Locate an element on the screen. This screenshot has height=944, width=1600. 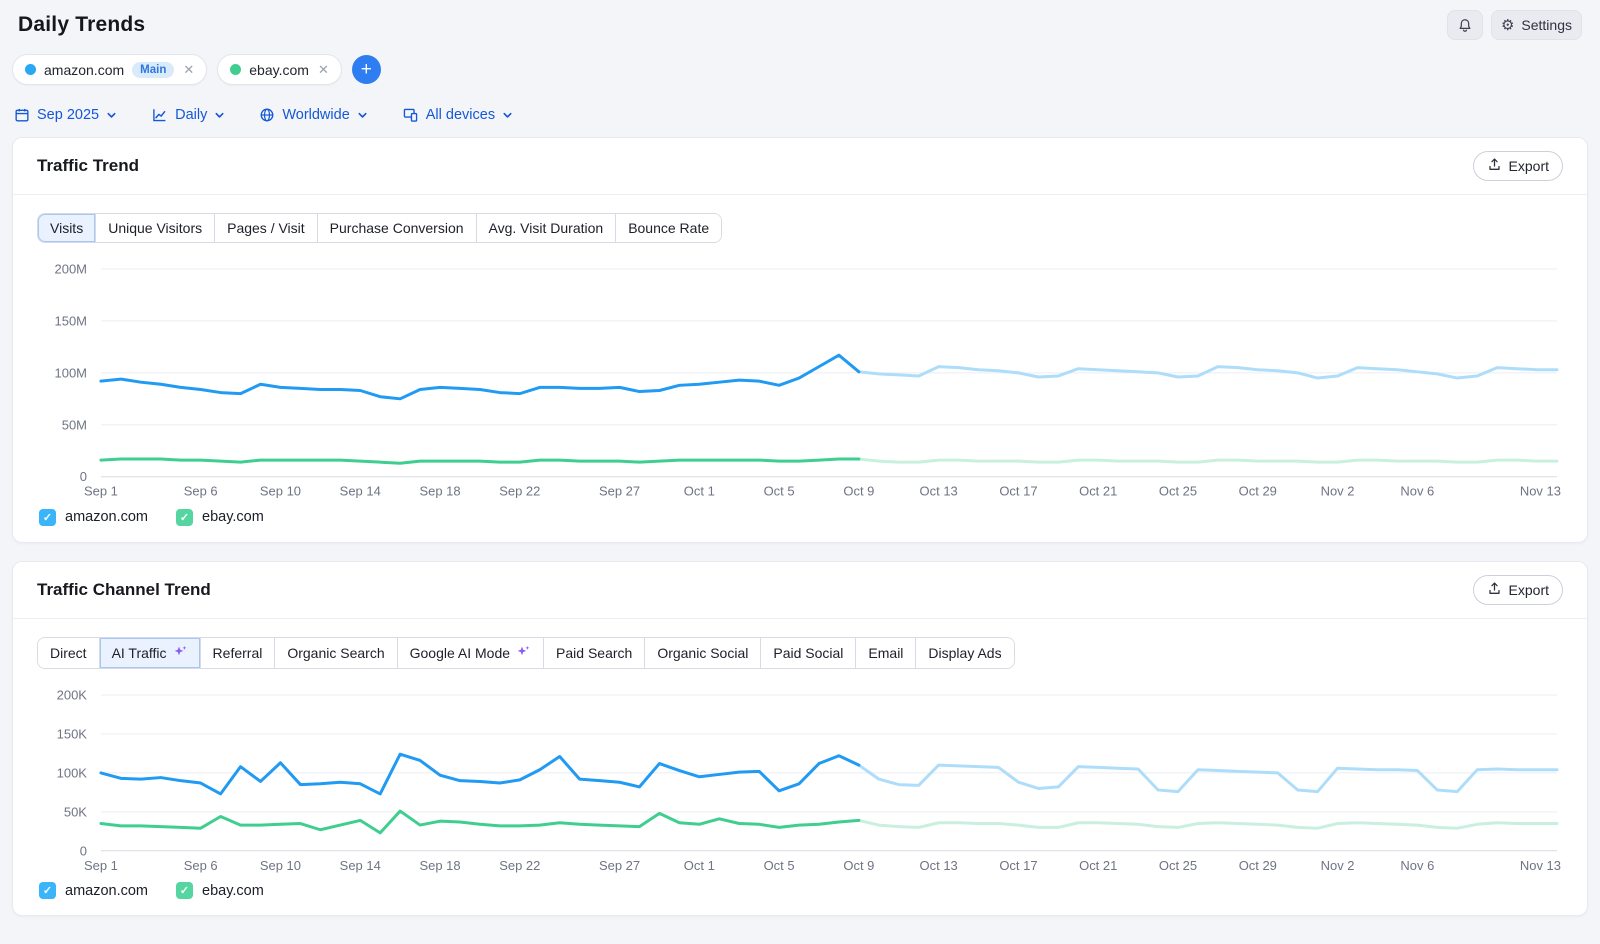
traffic-trend-legend: ✓ amazon.com ✓ ebay.com is located at coordinates (801, 517).